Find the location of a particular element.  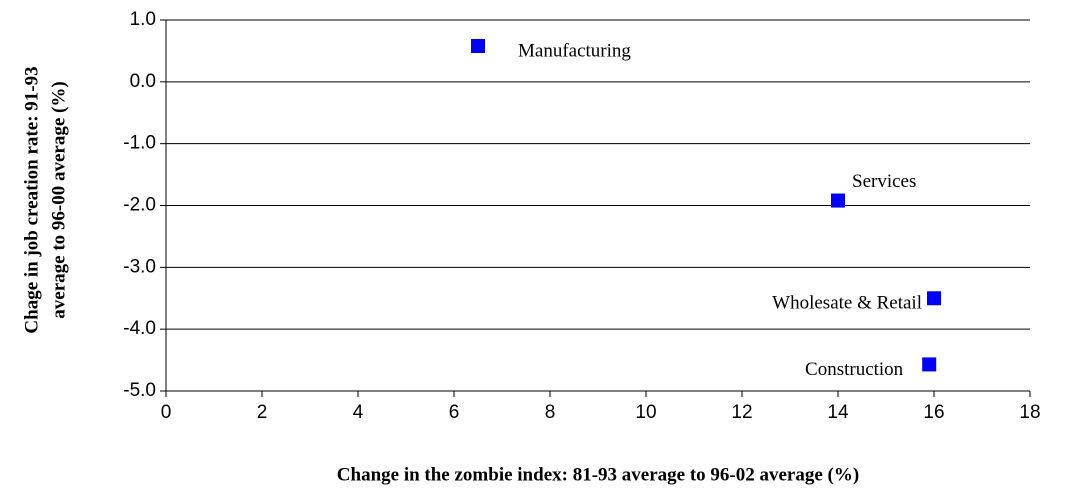

point-label: Services is located at coordinates (884, 181).